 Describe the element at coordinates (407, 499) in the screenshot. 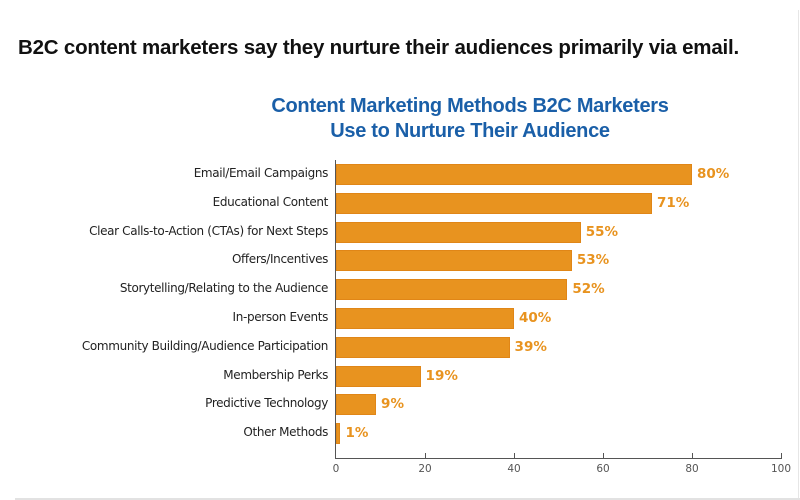

I see `frame-border-bottom` at that location.